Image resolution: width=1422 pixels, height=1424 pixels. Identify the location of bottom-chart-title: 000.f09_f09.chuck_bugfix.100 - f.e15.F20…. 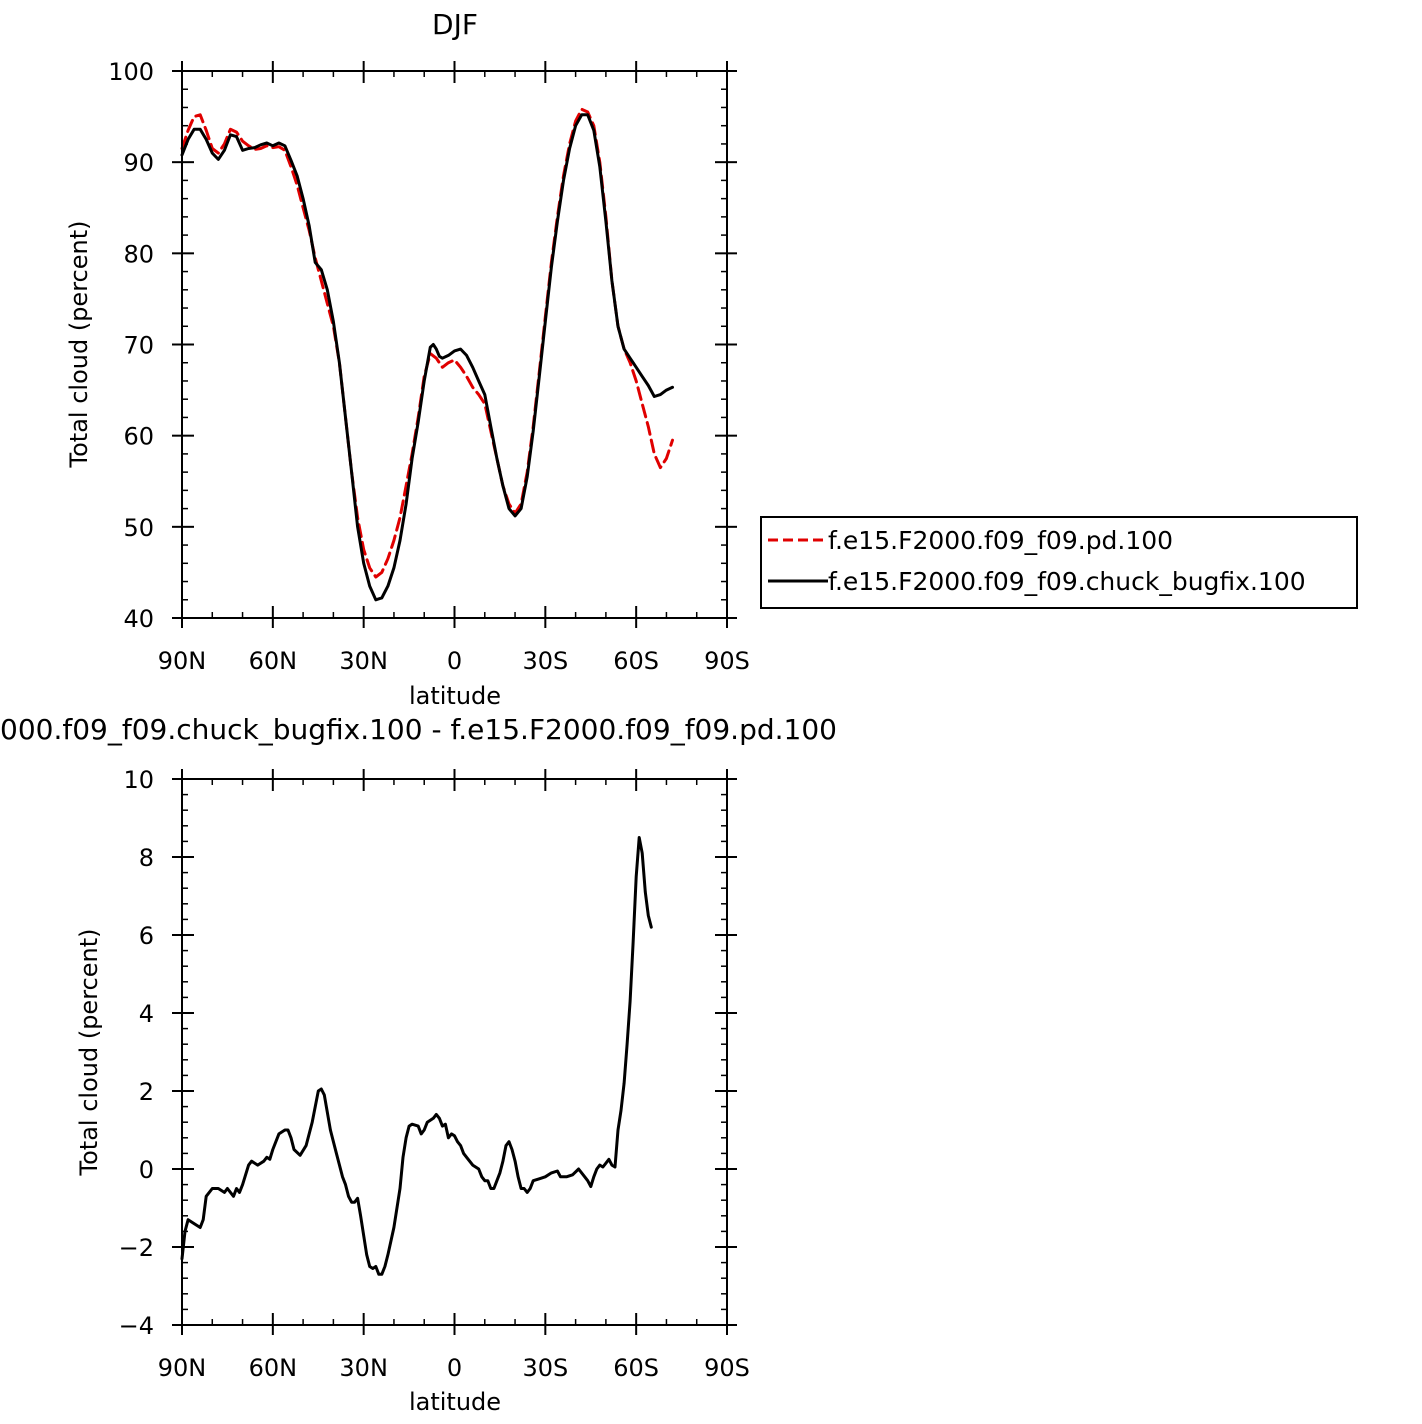
(418, 729).